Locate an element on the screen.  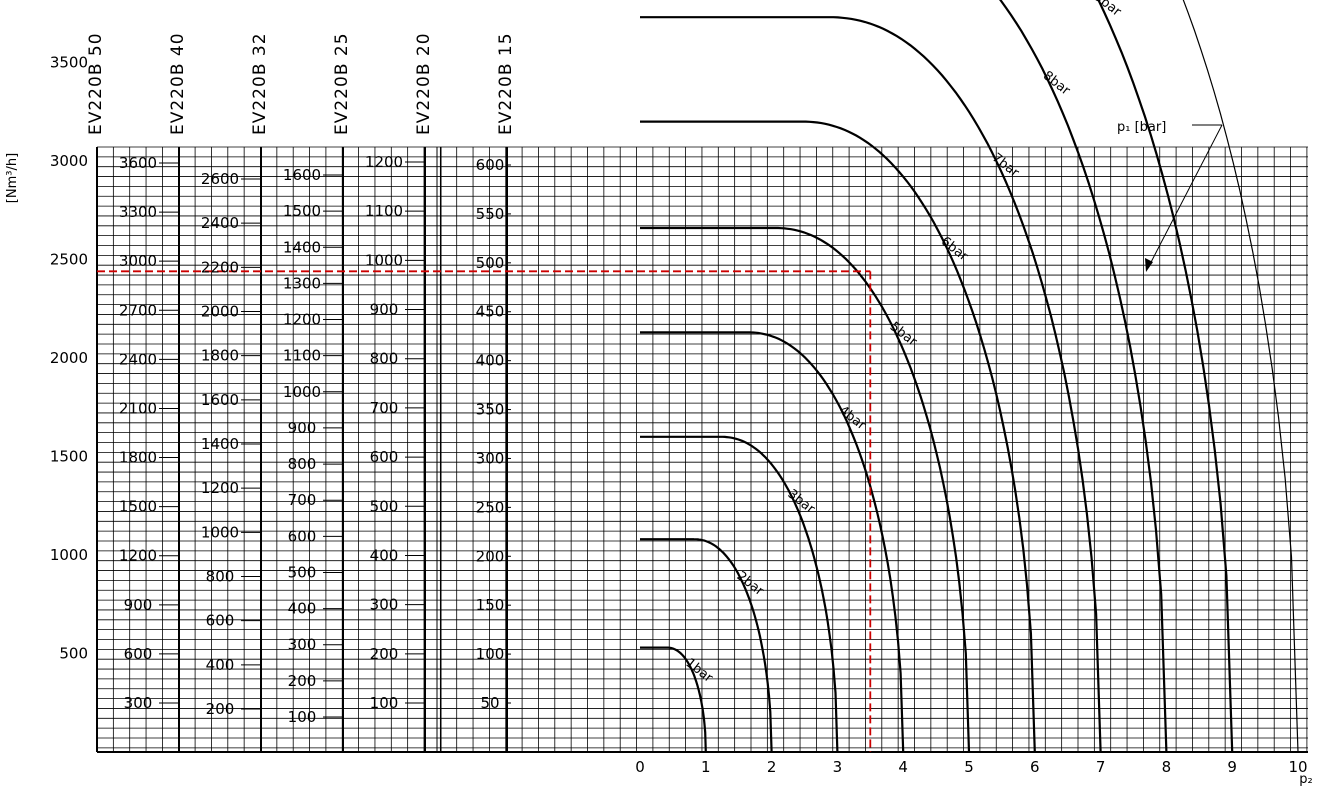
x-tick-label: 6 is located at coordinates (1035, 767).